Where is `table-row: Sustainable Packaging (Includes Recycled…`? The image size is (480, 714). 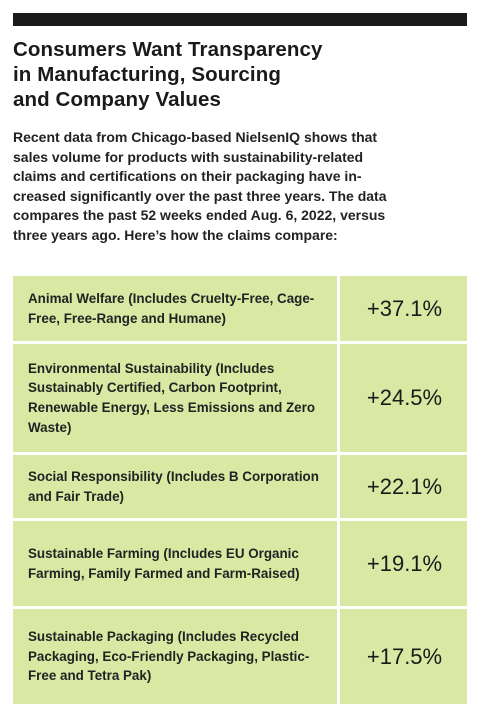
table-row: Sustainable Packaging (Includes Recycled… is located at coordinates (240, 656).